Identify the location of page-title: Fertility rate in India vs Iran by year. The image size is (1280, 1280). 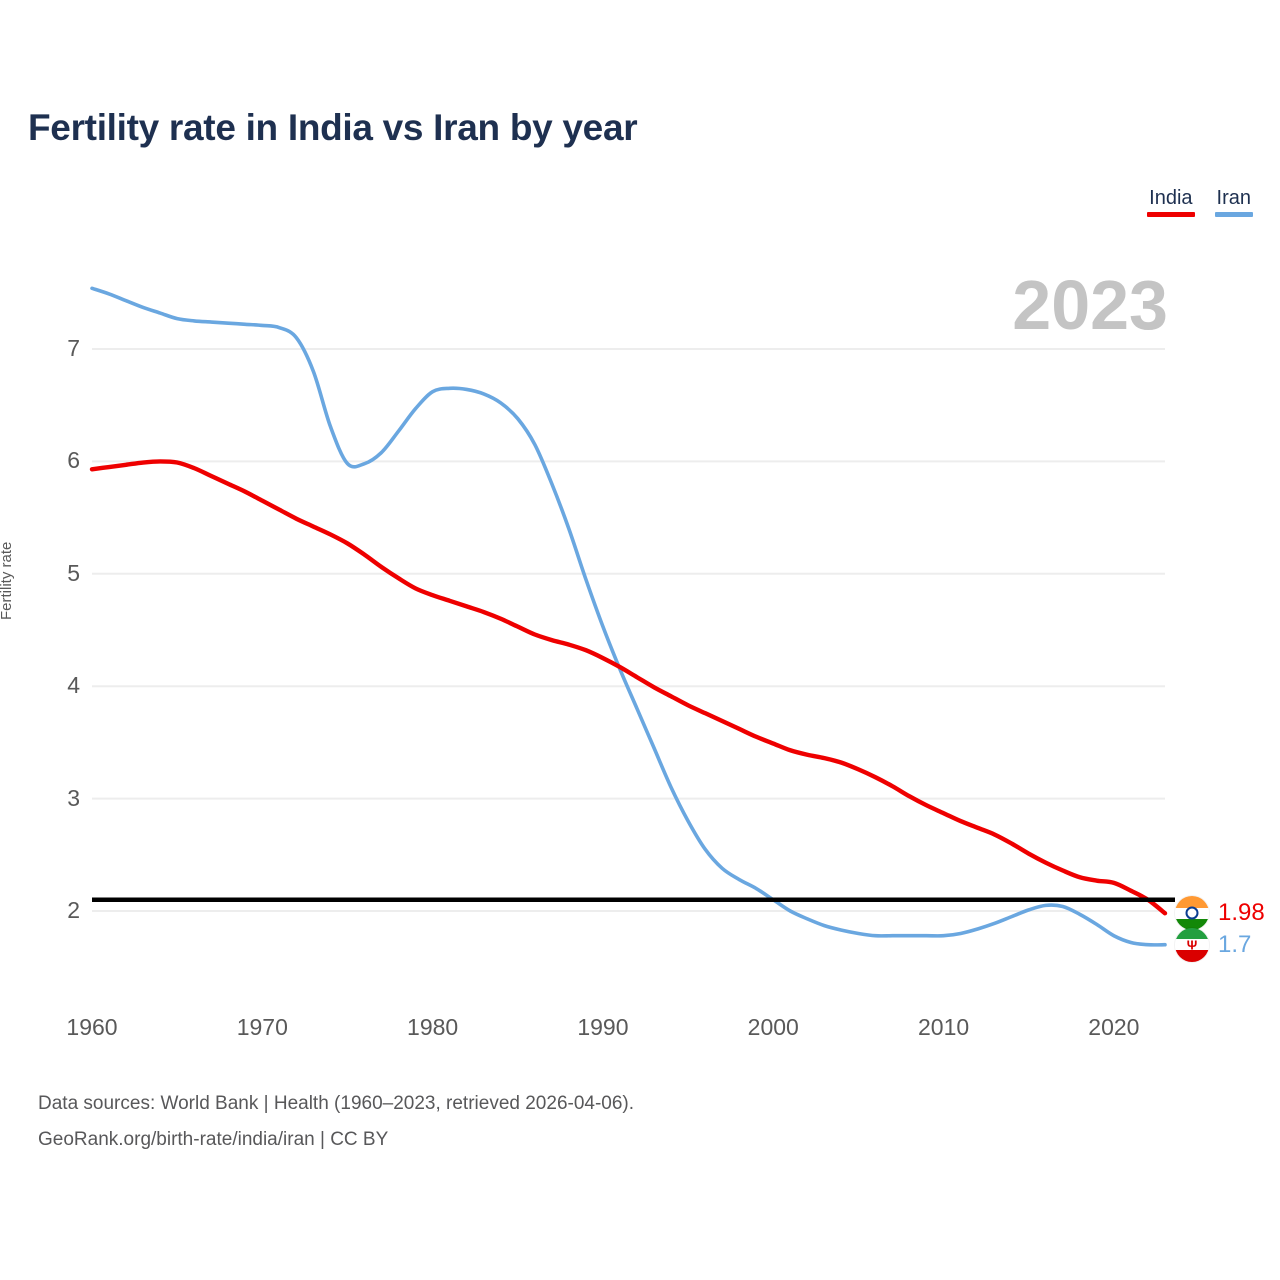
(333, 127).